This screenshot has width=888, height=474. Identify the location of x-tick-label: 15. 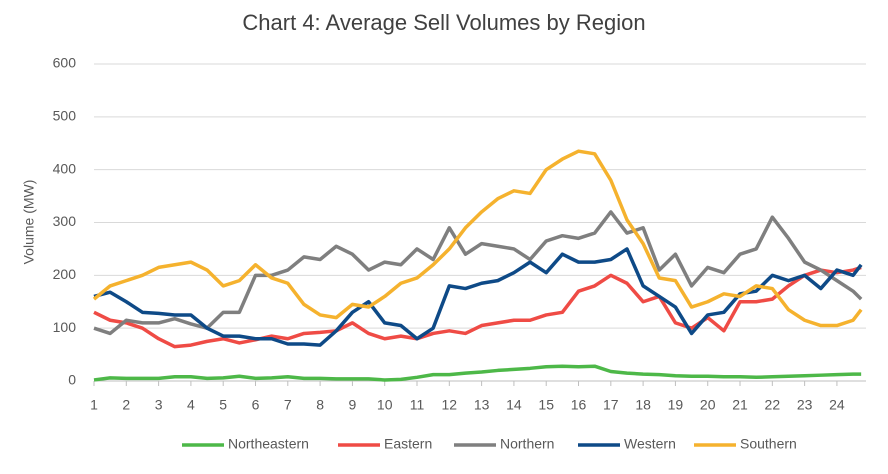
(546, 405).